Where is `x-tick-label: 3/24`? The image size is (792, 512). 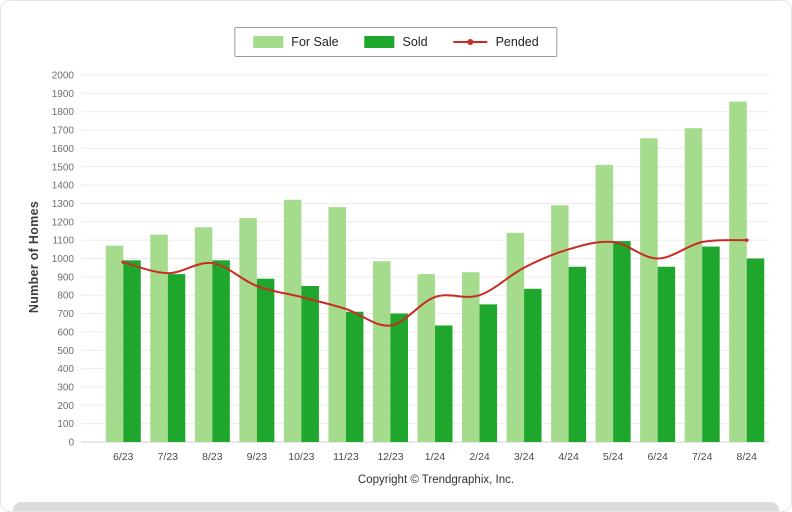 x-tick-label: 3/24 is located at coordinates (524, 457).